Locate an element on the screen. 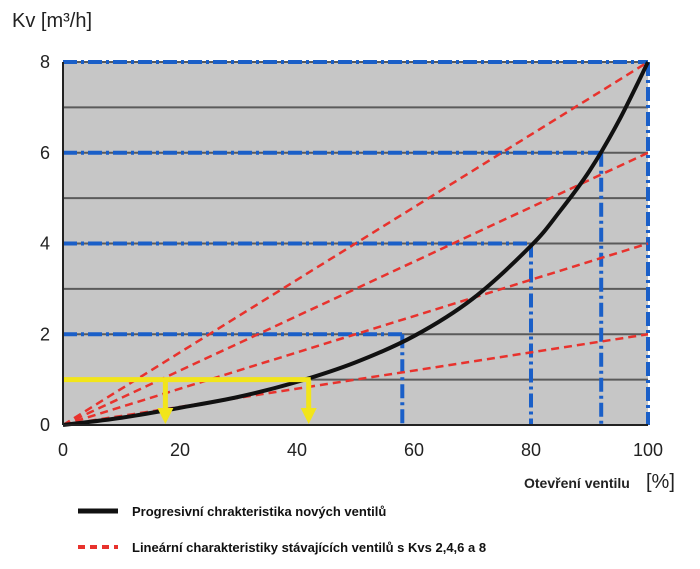  y-tick-label: 8 is located at coordinates (45, 62).